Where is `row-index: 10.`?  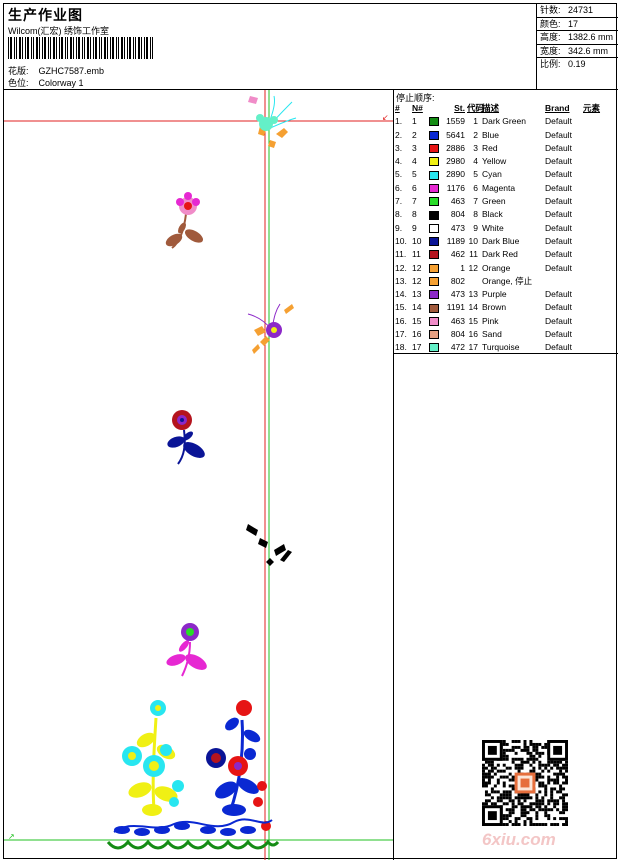 row-index: 10. is located at coordinates (401, 240).